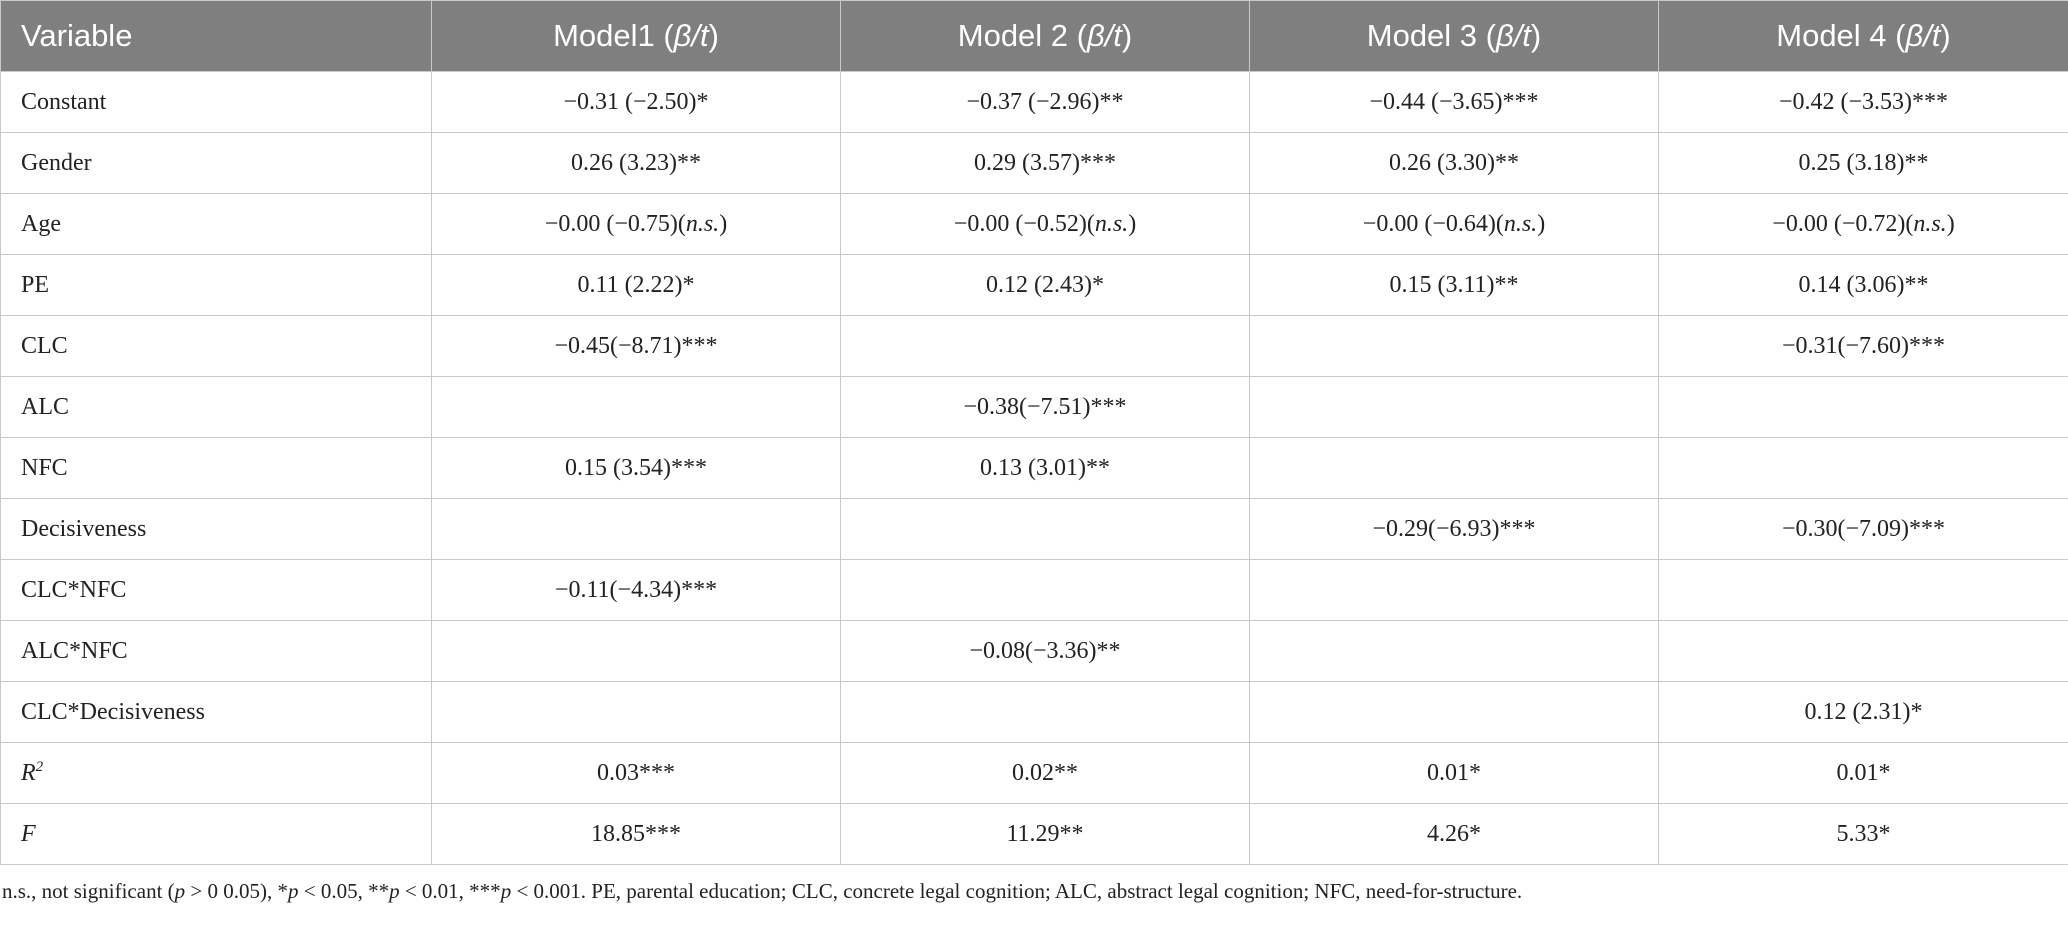  What do you see at coordinates (1045, 102) in the screenshot?
I see `cell: −0.37 (−2.96)**` at bounding box center [1045, 102].